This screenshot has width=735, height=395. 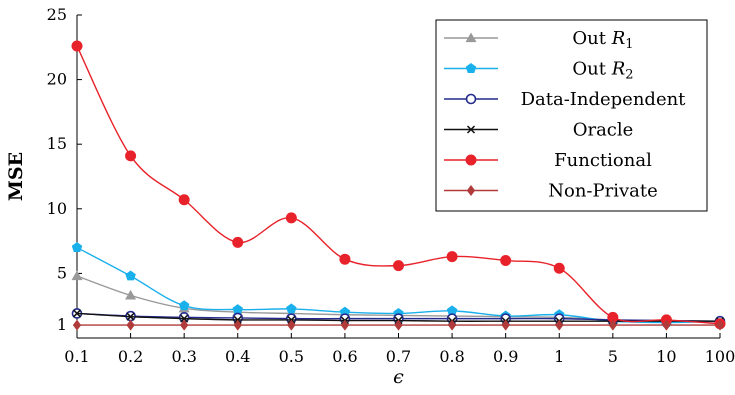 What do you see at coordinates (57, 208) in the screenshot?
I see `y-tick-label: 10` at bounding box center [57, 208].